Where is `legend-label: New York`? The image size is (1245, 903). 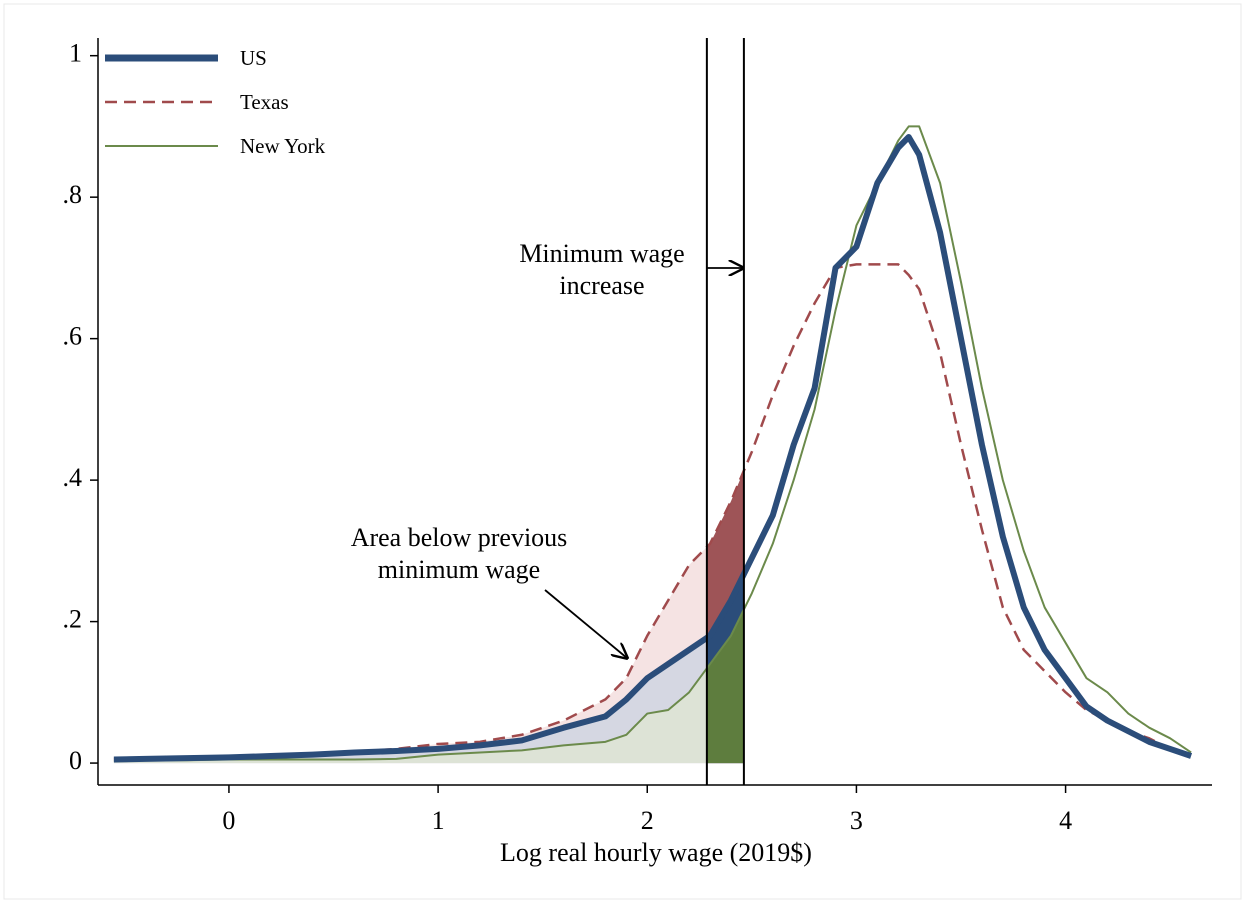
legend-label: New York is located at coordinates (283, 146).